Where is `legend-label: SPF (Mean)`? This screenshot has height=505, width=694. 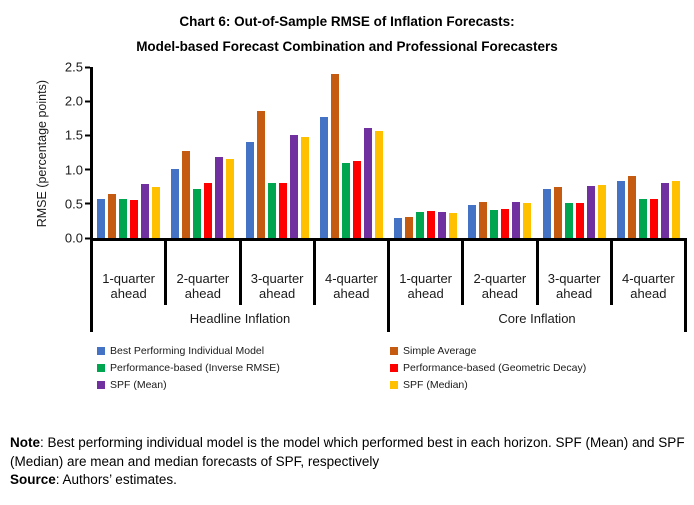 legend-label: SPF (Mean) is located at coordinates (138, 385).